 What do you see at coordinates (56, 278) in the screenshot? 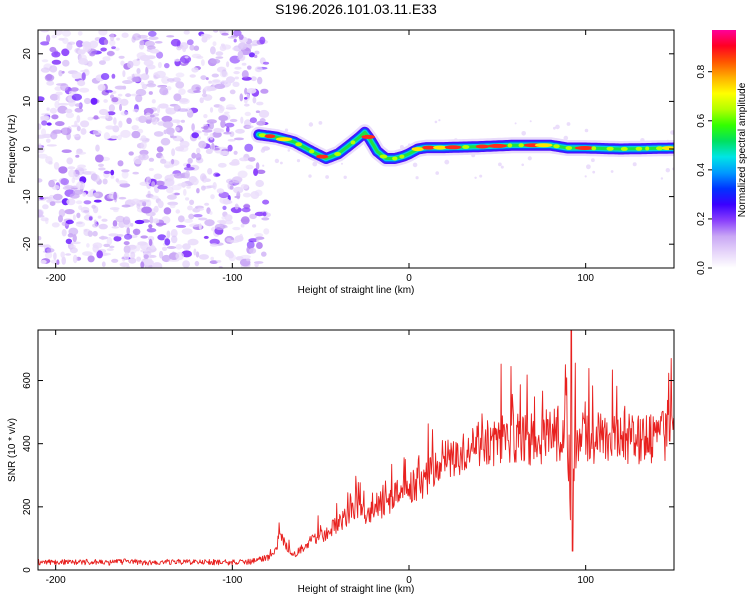
I see `x-tick-label: -200` at bounding box center [56, 278].